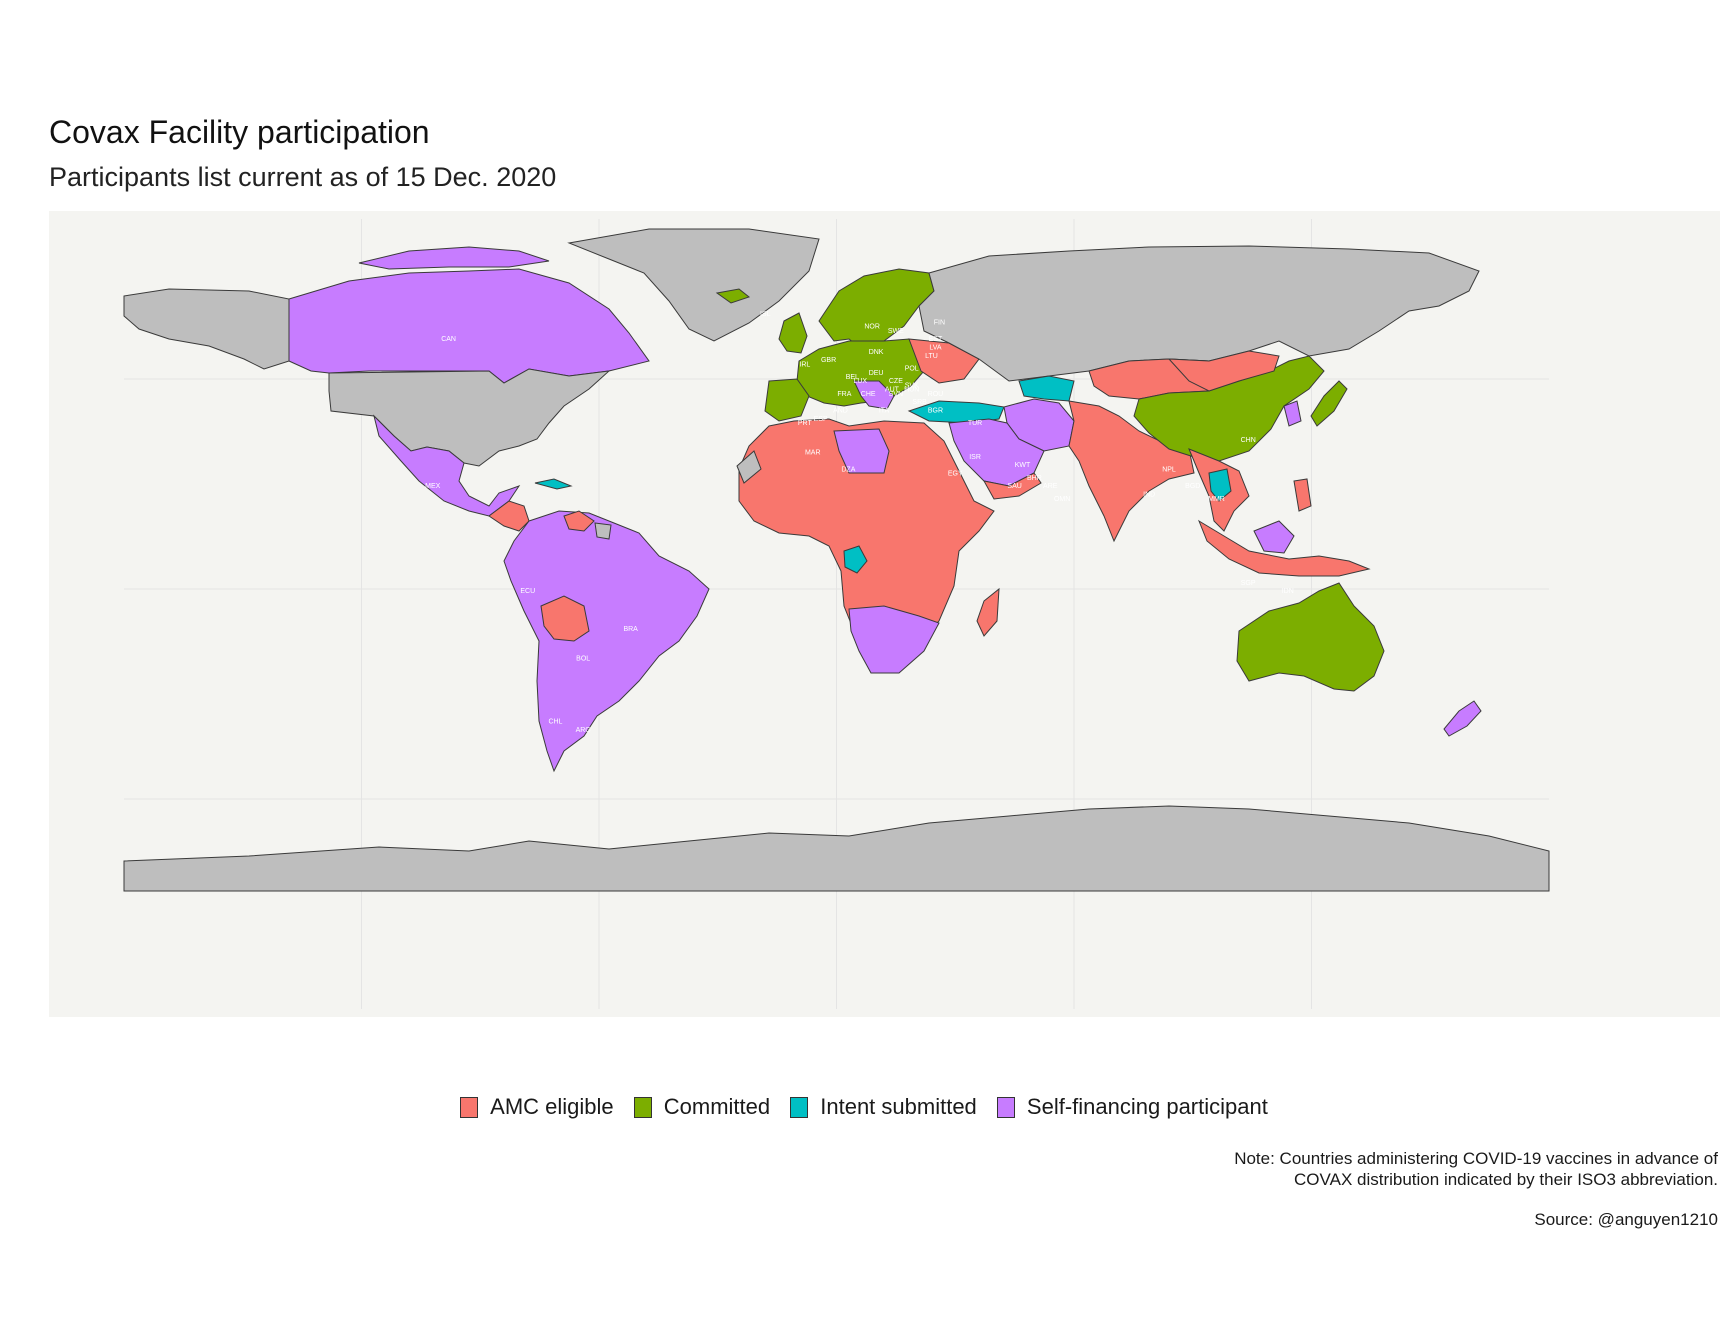 The width and height of the screenshot is (1728, 1344). I want to click on country-gabon, so click(855, 559).